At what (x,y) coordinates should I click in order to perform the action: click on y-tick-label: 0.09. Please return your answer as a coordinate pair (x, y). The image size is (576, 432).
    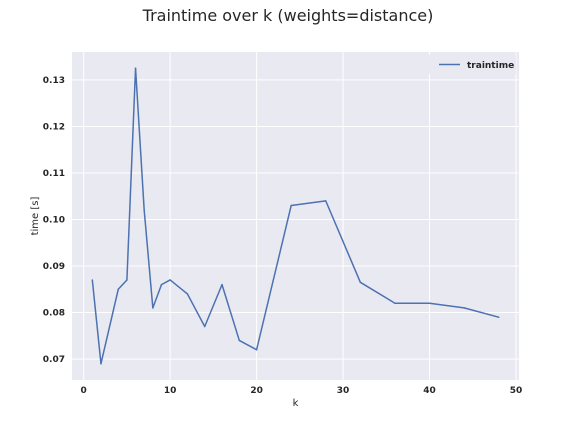
    Looking at the image, I should click on (54, 267).